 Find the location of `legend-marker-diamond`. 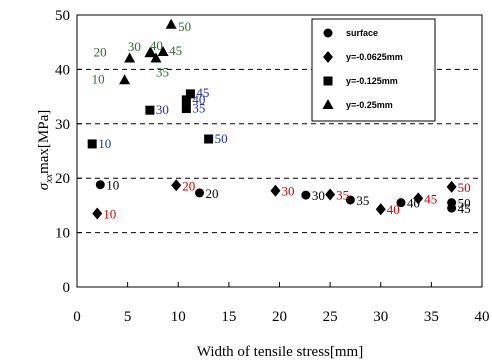

legend-marker-diamond is located at coordinates (328, 57).